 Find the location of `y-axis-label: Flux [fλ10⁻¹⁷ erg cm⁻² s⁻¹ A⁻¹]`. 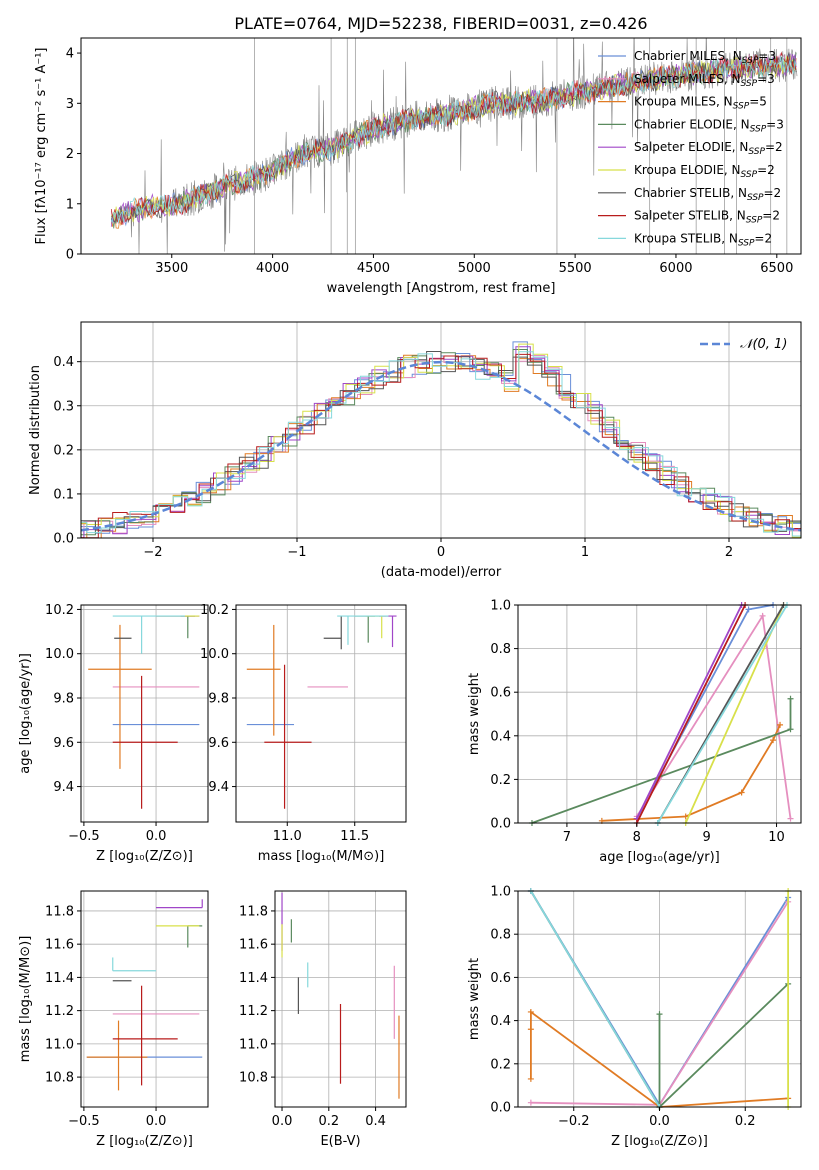

y-axis-label: Flux [fλ10⁻¹⁷ erg cm⁻² s⁻¹ A⁻¹] is located at coordinates (41, 146).